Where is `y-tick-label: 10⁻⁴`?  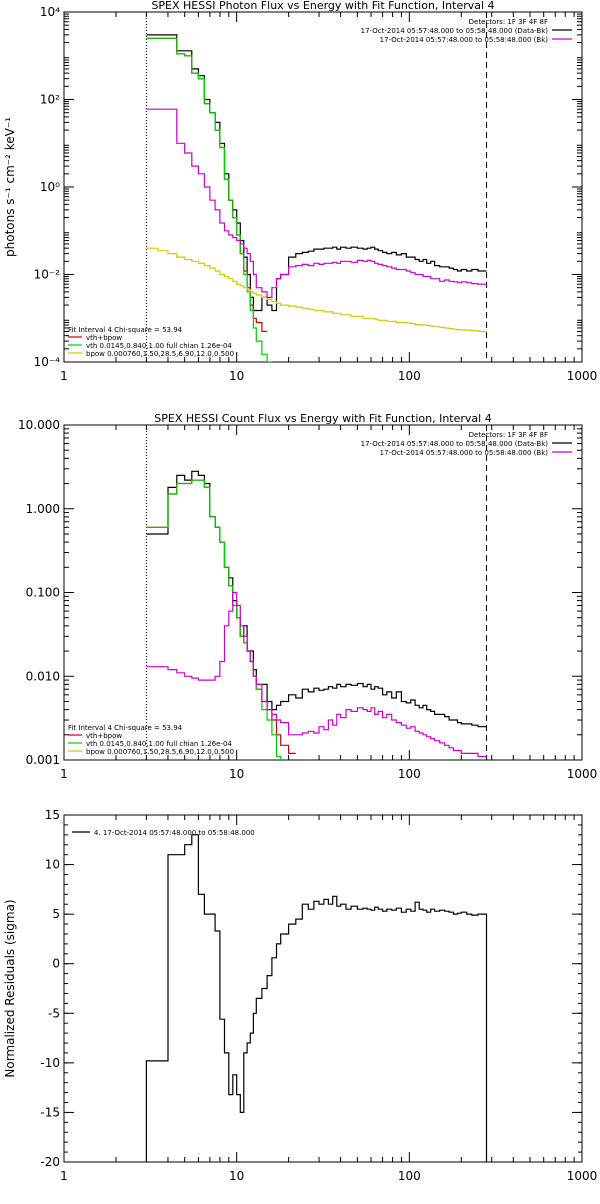 y-tick-label: 10⁻⁴ is located at coordinates (47, 362).